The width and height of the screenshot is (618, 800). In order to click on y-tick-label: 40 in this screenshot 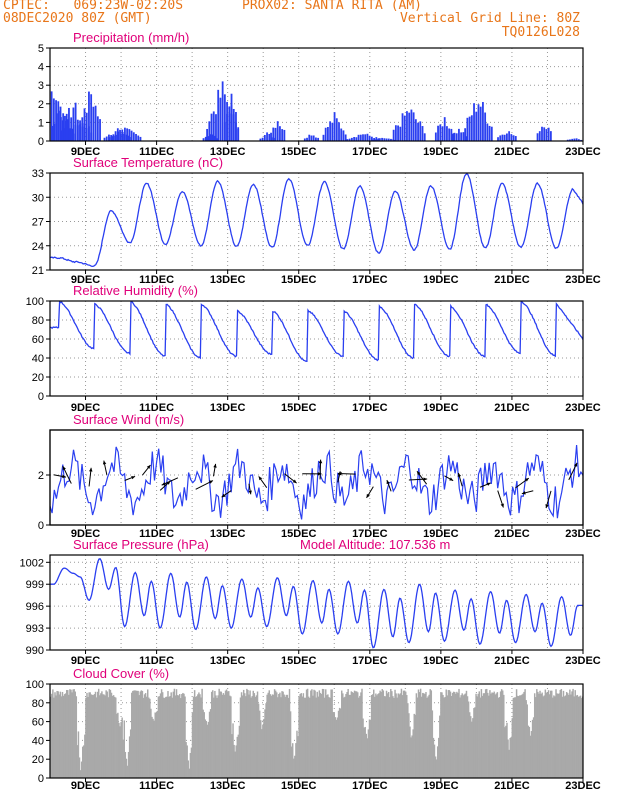, I will do `click(38, 741)`.